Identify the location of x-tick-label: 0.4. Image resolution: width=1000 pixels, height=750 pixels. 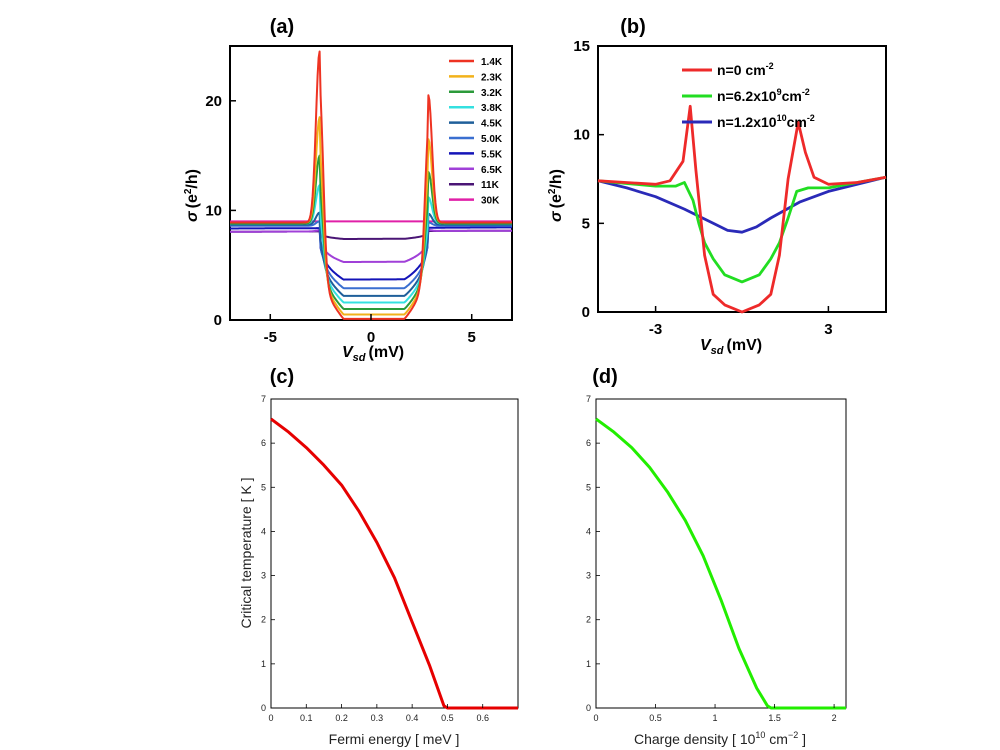
(412, 718).